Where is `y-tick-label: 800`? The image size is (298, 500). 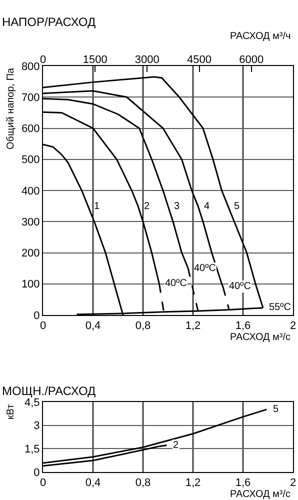 y-tick-label: 800 is located at coordinates (30, 66).